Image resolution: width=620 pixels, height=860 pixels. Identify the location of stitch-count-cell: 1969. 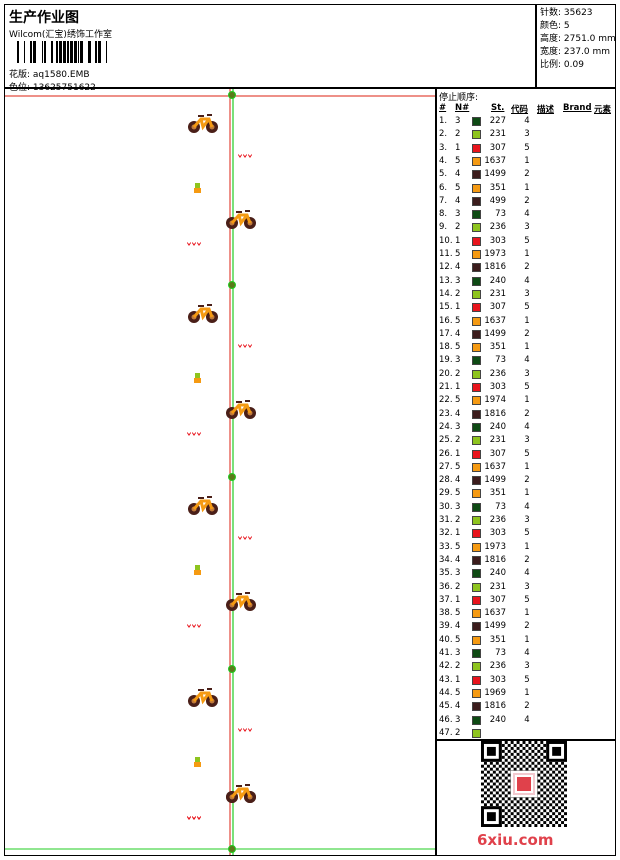
(495, 692).